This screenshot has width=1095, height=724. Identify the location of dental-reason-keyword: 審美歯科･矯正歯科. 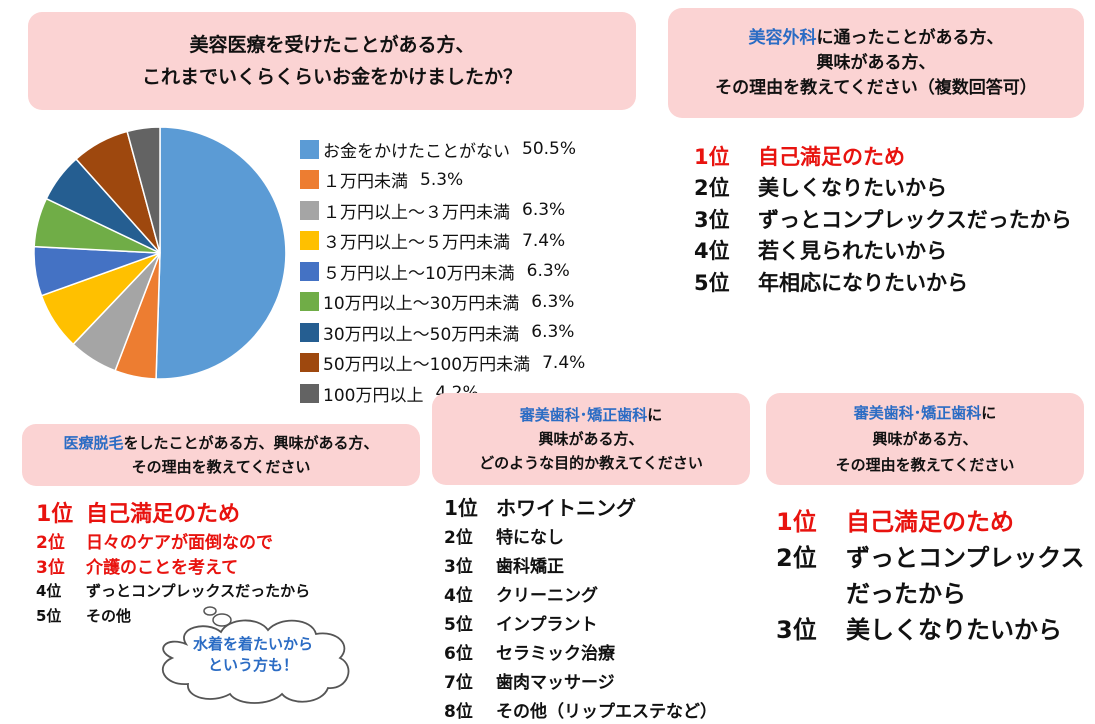
(917, 413).